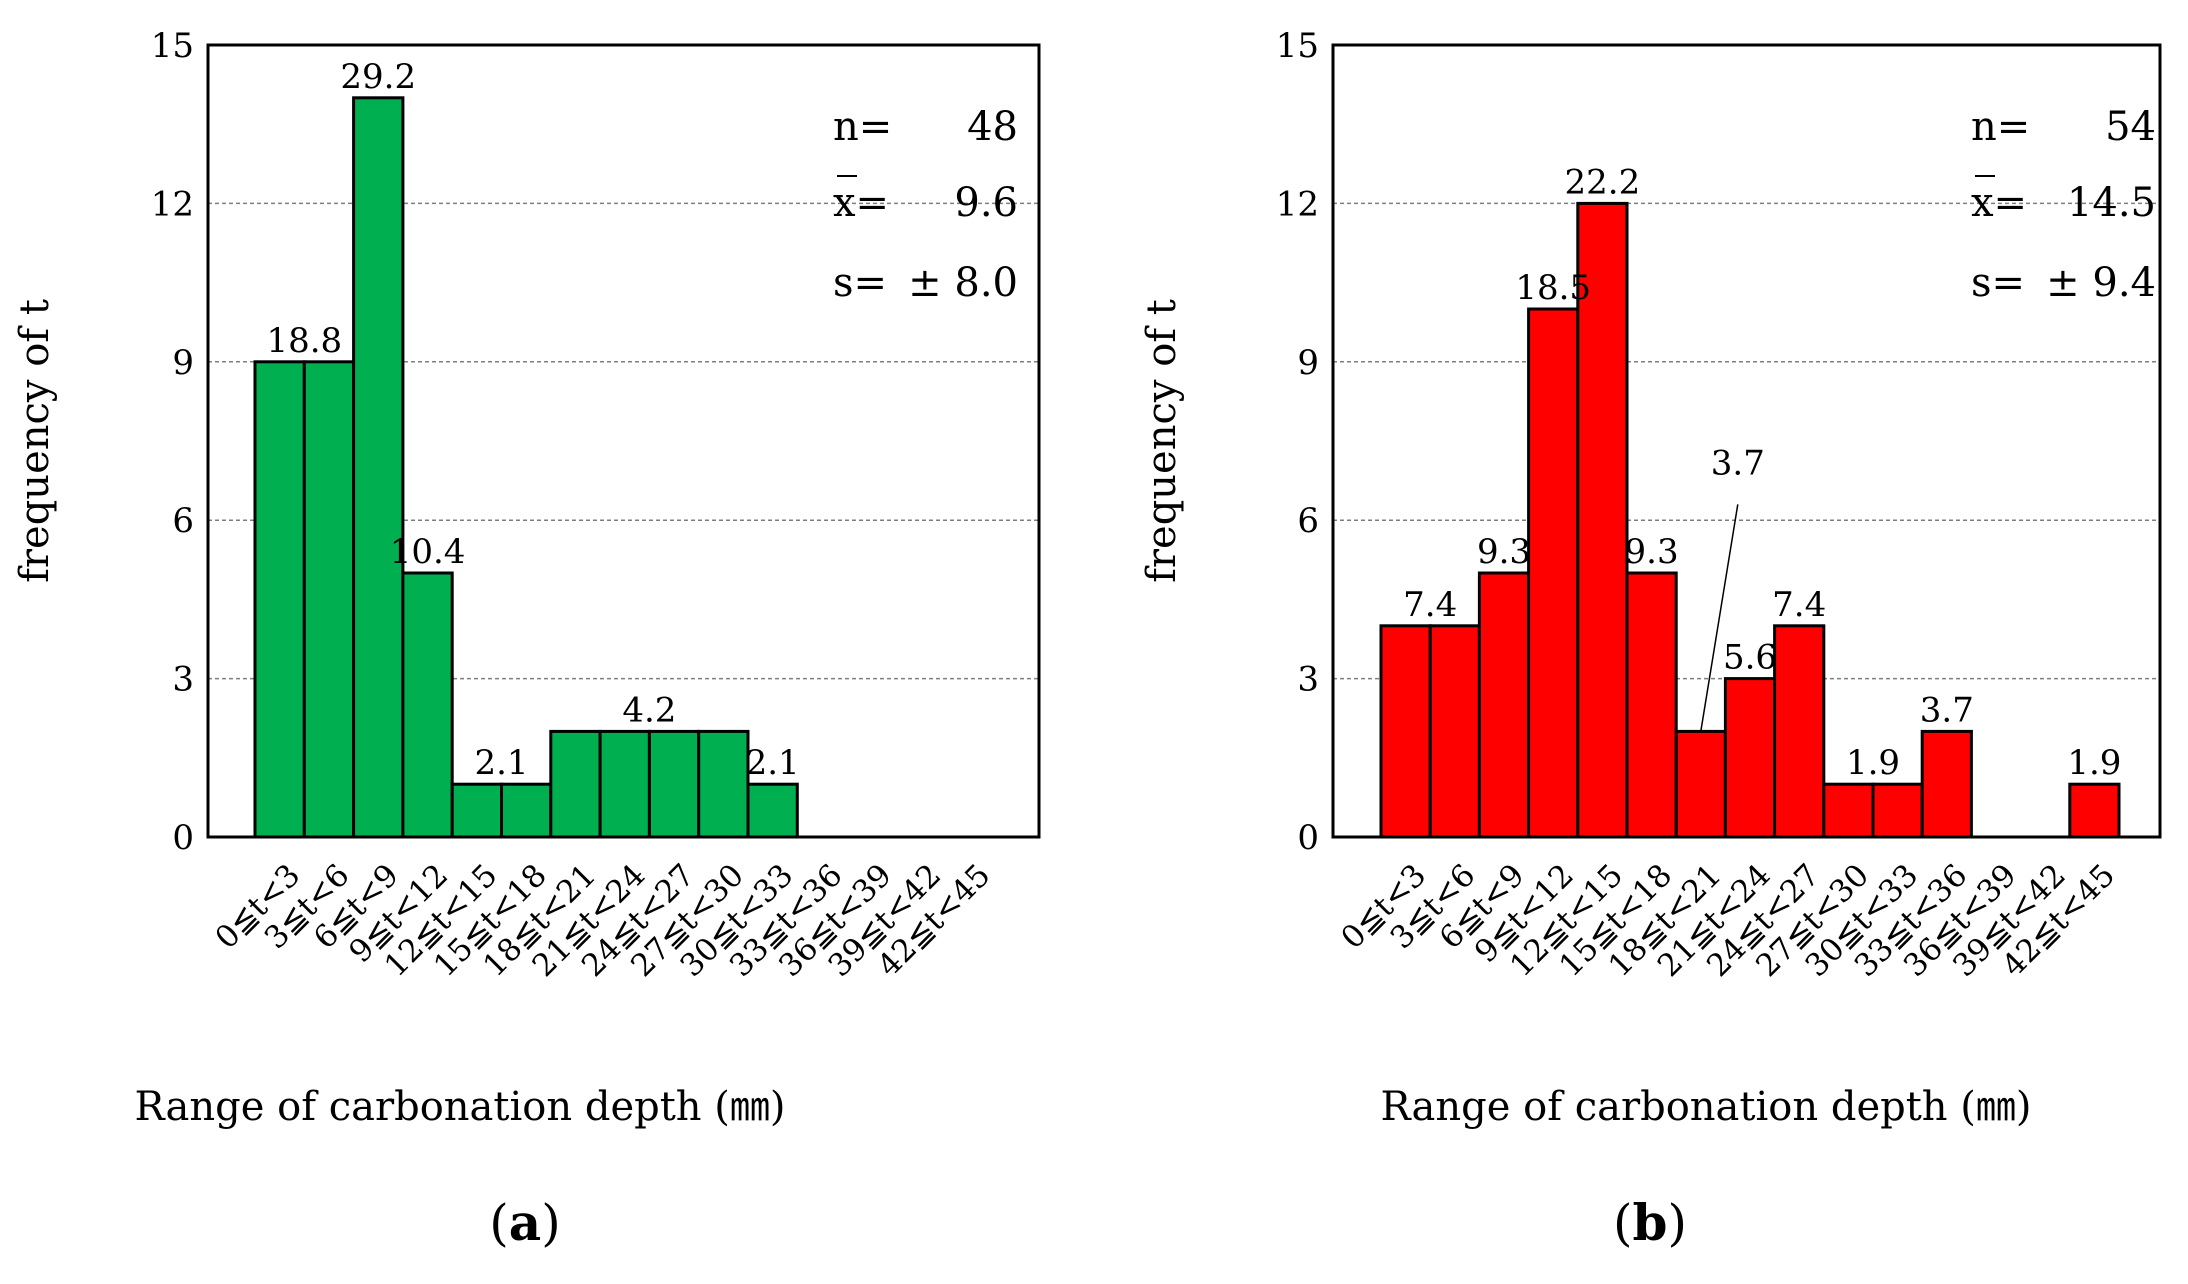 The image size is (2188, 1284). I want to click on panel-label: (b), so click(1650, 1222).